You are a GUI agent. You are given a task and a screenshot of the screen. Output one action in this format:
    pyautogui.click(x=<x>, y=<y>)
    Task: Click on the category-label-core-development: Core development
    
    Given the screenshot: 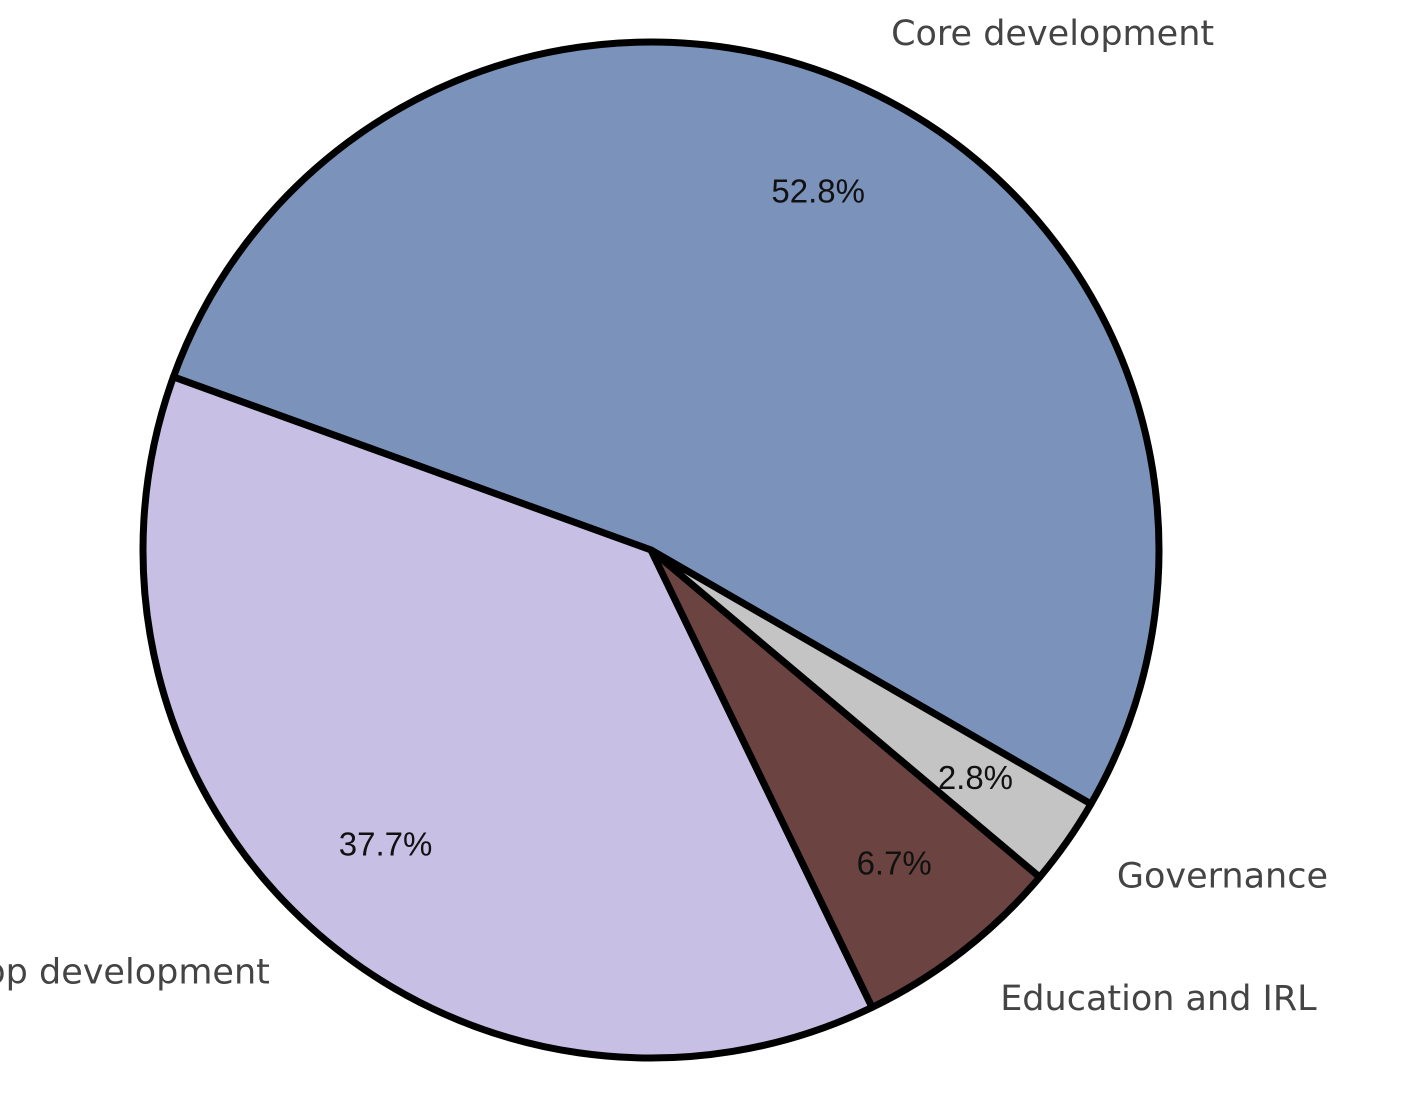 What is the action you would take?
    pyautogui.click(x=1052, y=34)
    